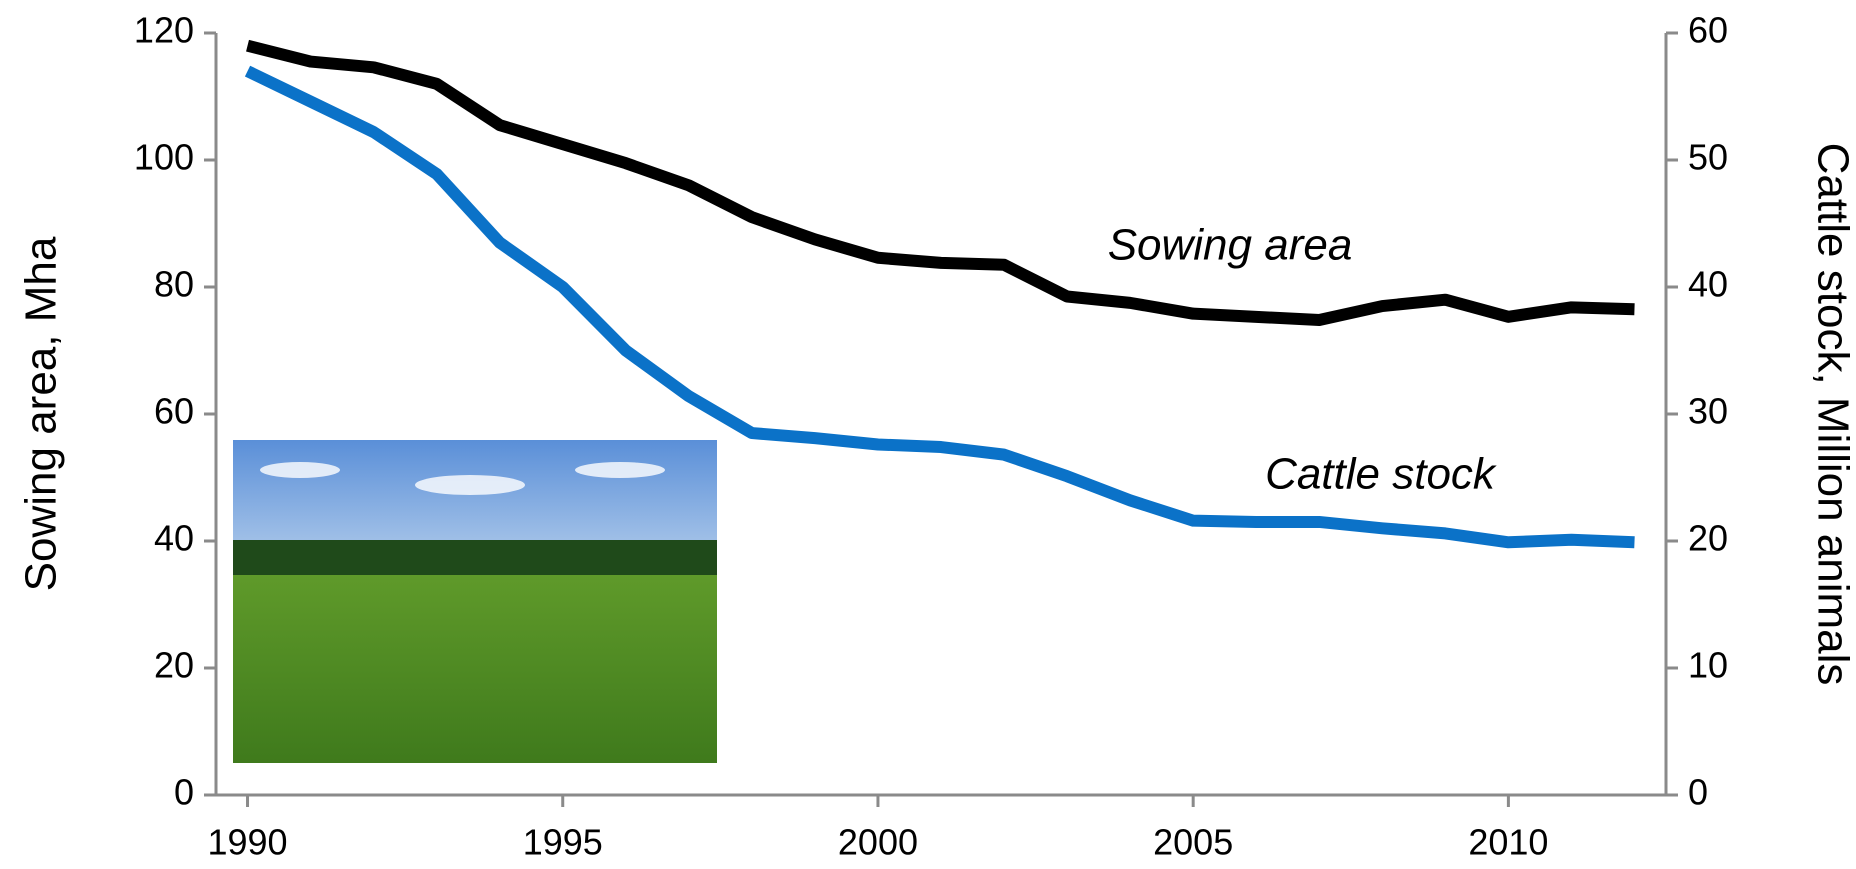 The width and height of the screenshot is (1856, 869). What do you see at coordinates (174, 284) in the screenshot?
I see `y-tick-label: 80` at bounding box center [174, 284].